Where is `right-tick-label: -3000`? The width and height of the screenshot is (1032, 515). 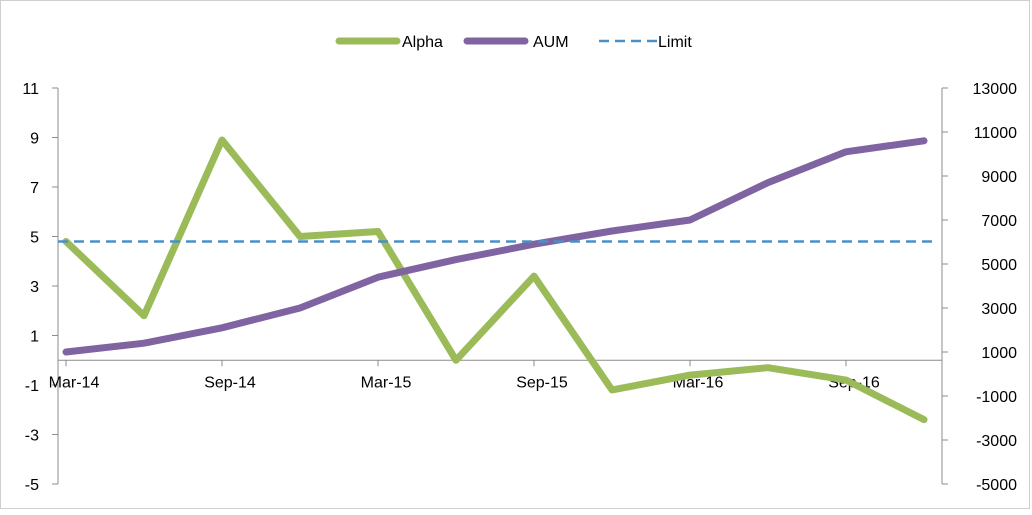
right-tick-label: -3000 is located at coordinates (996, 441).